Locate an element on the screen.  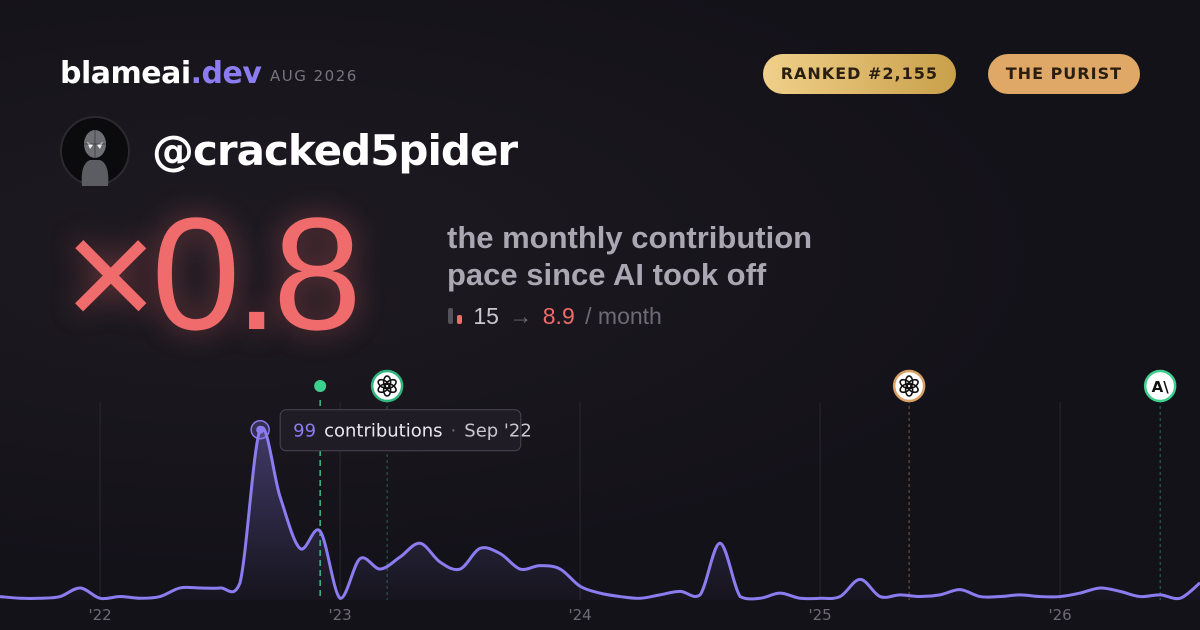
rank-badge: RANKED #2,155 is located at coordinates (859, 74).